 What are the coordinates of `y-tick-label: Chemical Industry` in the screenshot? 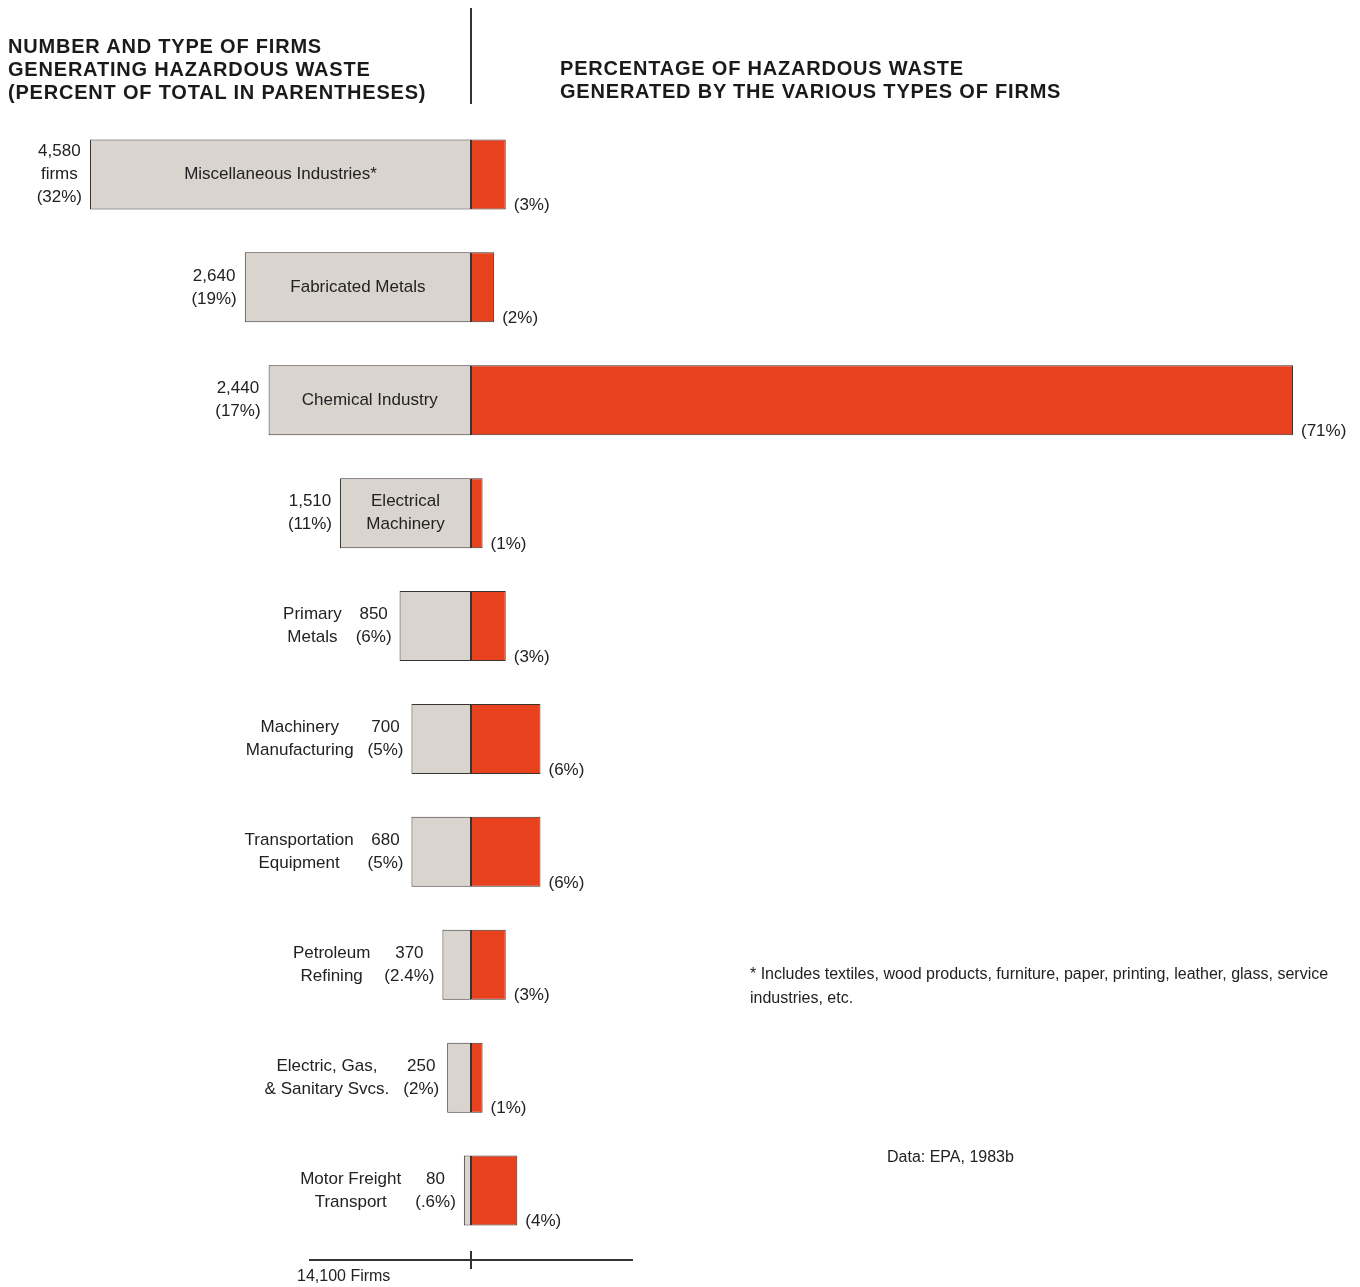 It's located at (370, 399).